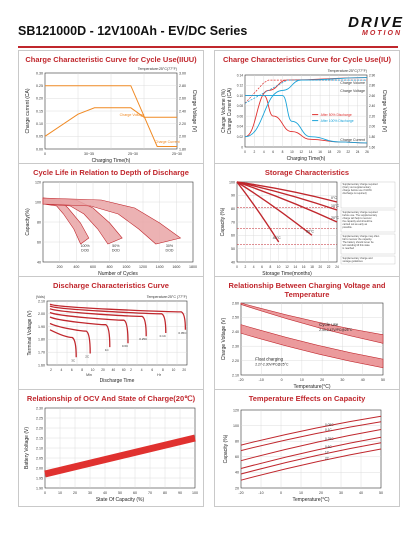 The height and width of the screenshot is (544, 416). What do you see at coordinates (358, 152) in the screenshot?
I see `iu-x-tick-label: 24` at bounding box center [358, 152].